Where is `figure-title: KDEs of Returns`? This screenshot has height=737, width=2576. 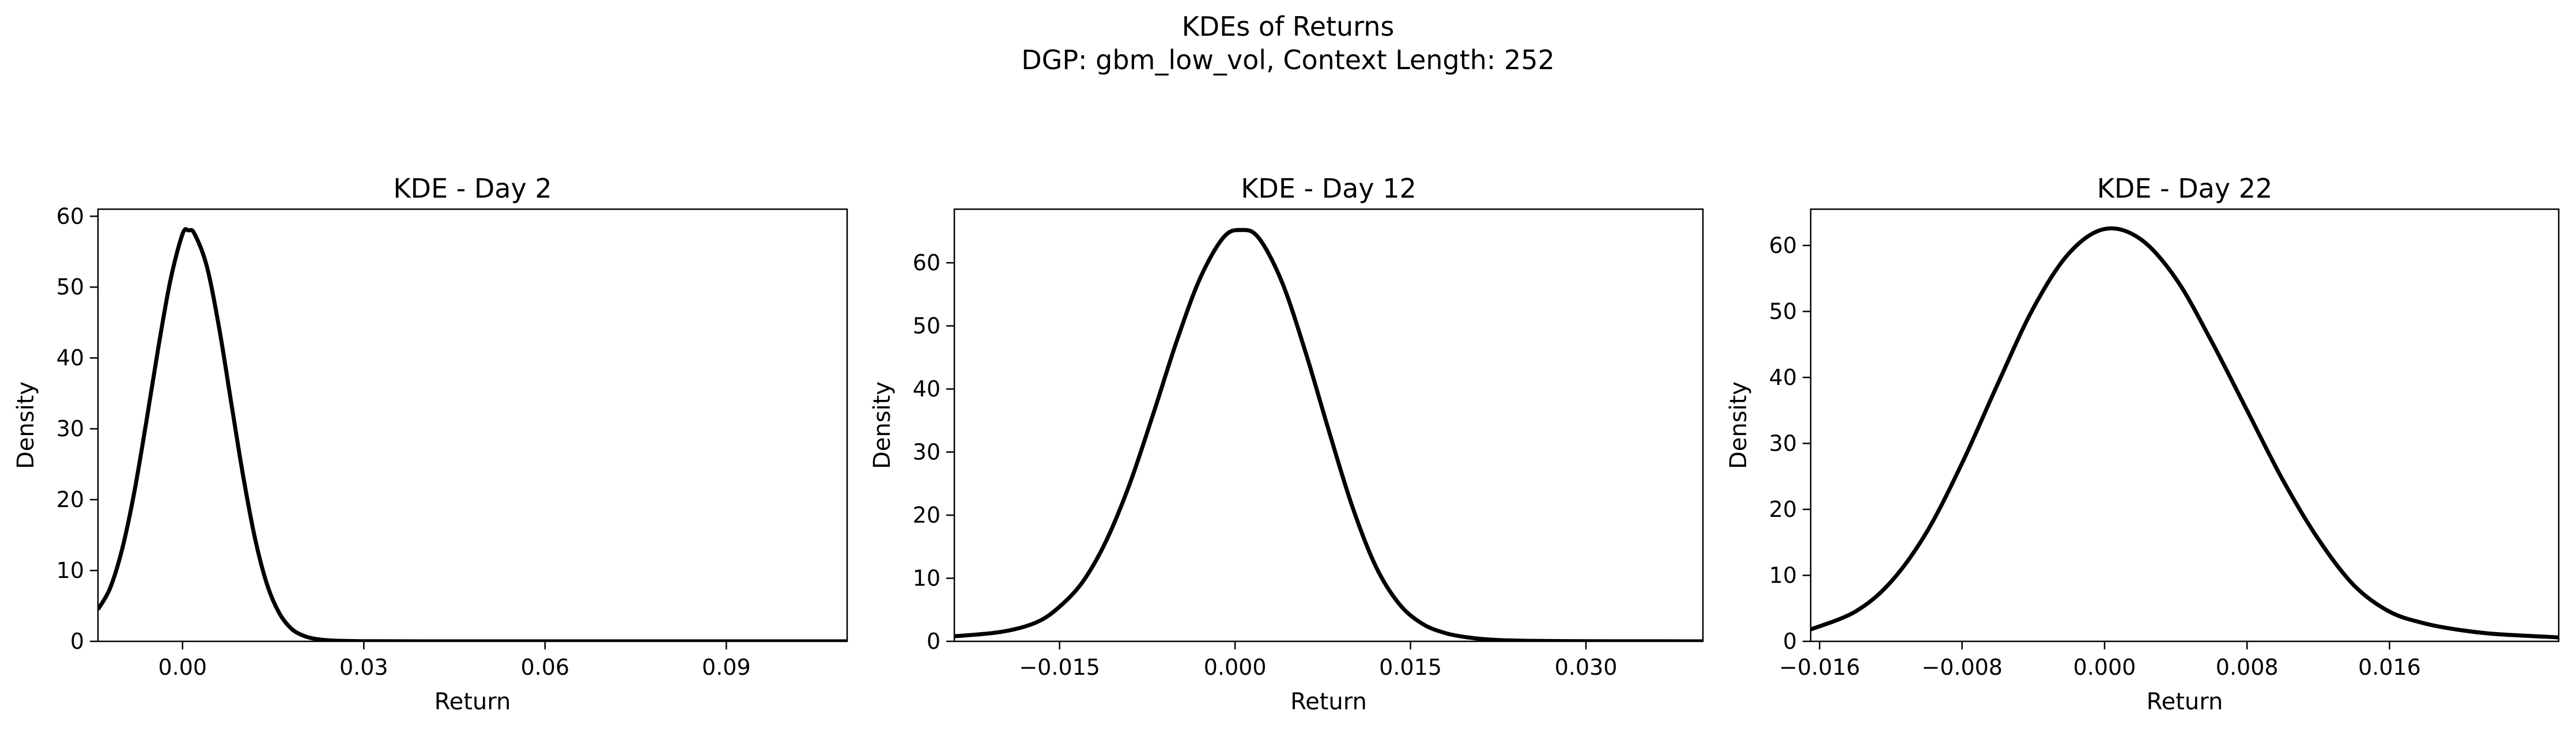 figure-title: KDEs of Returns is located at coordinates (1288, 27).